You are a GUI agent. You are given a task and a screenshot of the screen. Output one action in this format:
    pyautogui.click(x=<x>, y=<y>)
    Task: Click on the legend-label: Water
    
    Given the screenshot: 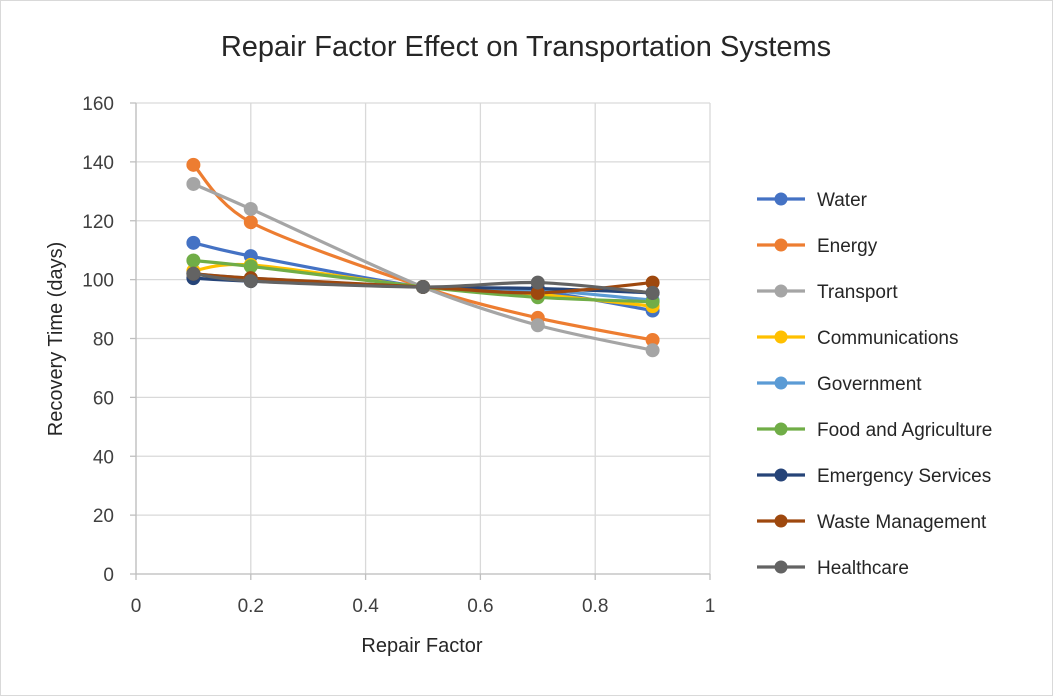 What is the action you would take?
    pyautogui.click(x=842, y=200)
    